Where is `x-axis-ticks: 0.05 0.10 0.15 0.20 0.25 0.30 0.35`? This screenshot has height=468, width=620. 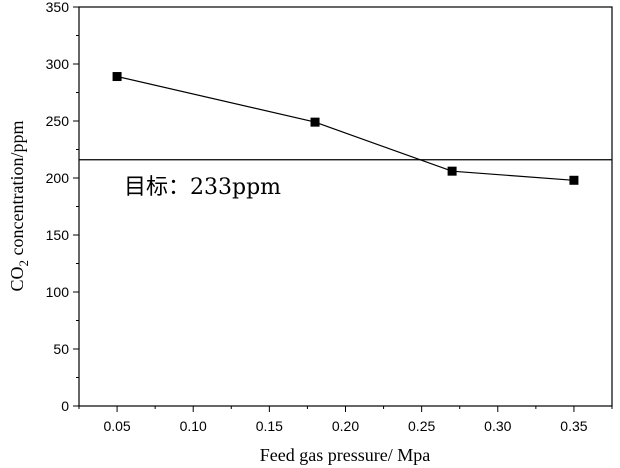 x-axis-ticks: 0.05 0.10 0.15 0.20 0.25 0.30 0.35 is located at coordinates (345, 420).